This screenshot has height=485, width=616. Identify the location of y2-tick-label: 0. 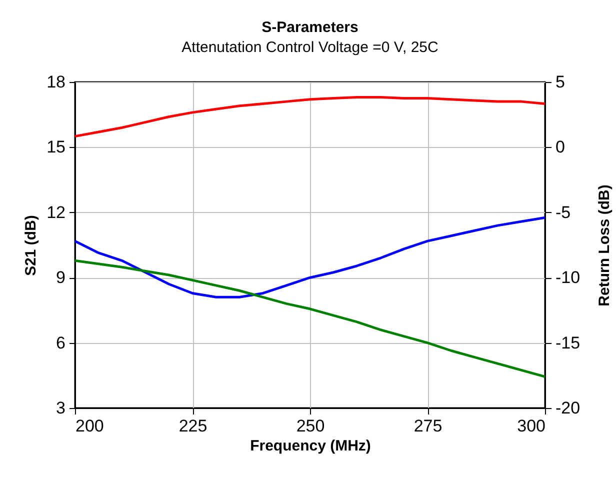
(560, 147).